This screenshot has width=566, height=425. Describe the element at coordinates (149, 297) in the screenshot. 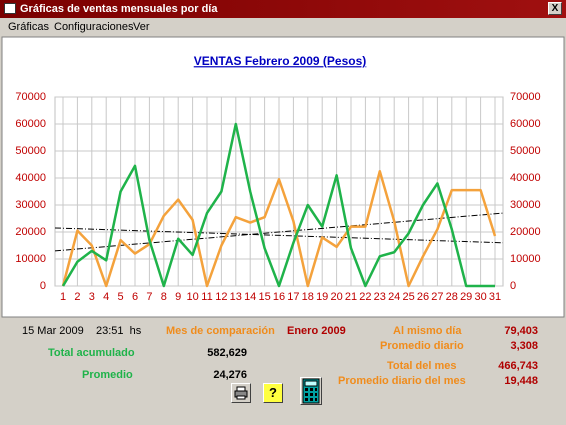

I see `x-tick-label: 7` at that location.